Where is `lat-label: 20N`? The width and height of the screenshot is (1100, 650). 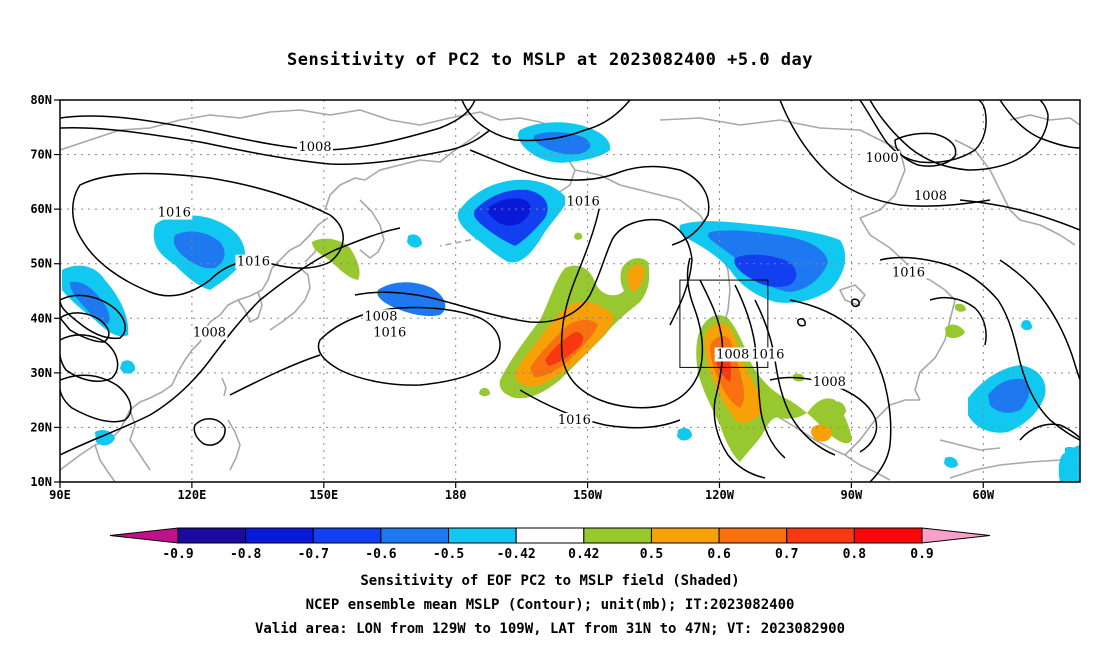
lat-label: 20N is located at coordinates (41, 427).